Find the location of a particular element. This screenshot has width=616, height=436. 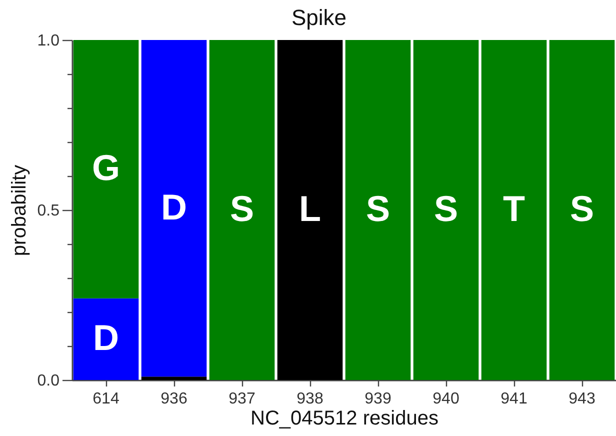

x-tick-label: 939 is located at coordinates (378, 399).